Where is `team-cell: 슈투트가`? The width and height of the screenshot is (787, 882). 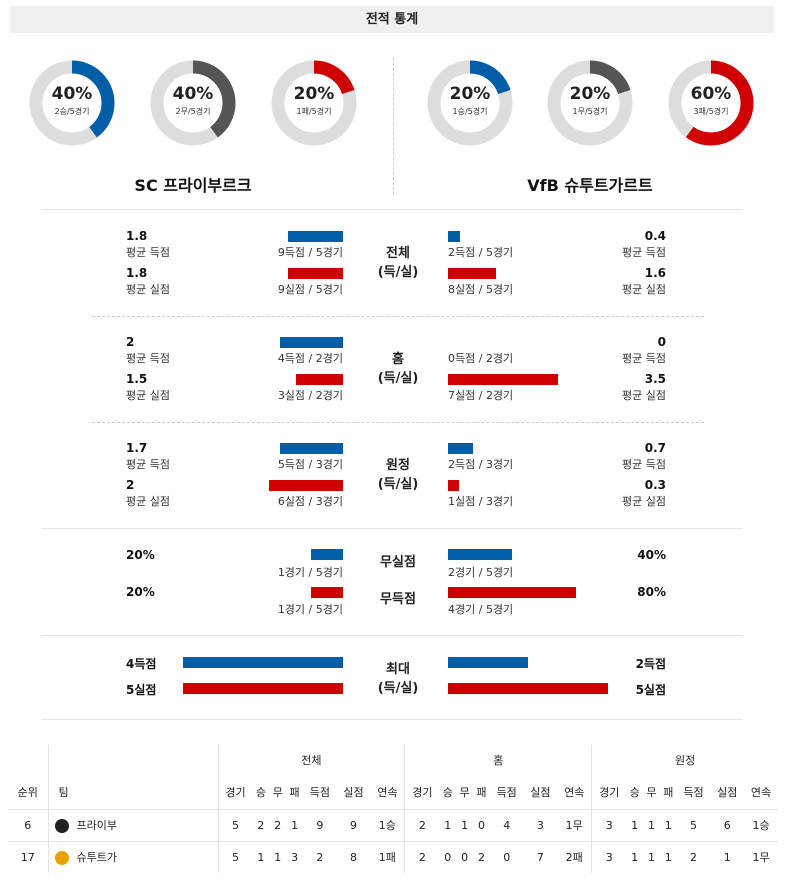 team-cell: 슈투트가 is located at coordinates (132, 857).